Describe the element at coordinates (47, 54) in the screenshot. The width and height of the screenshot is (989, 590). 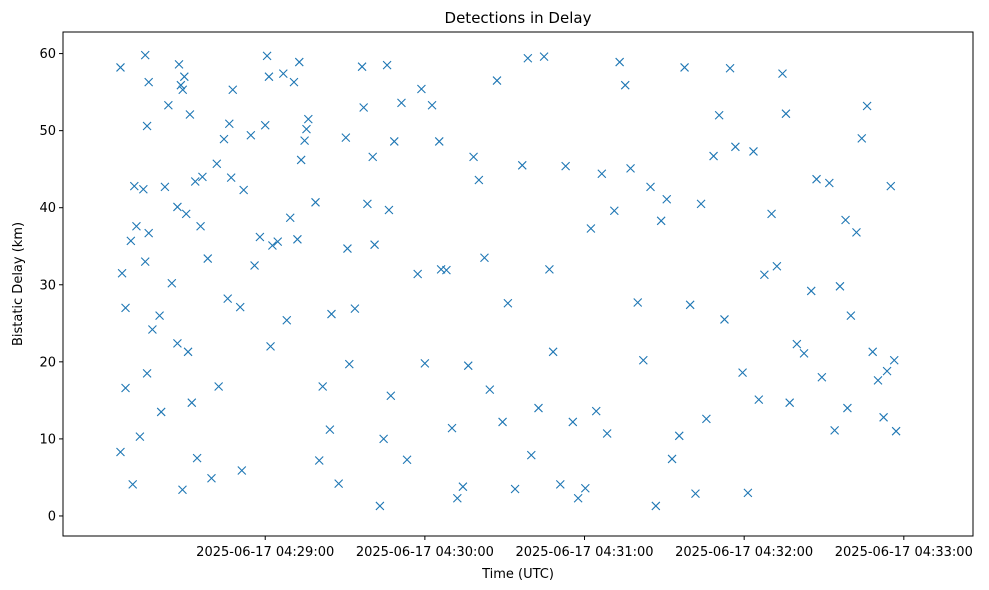
I see `y-tick-label: 60` at that location.